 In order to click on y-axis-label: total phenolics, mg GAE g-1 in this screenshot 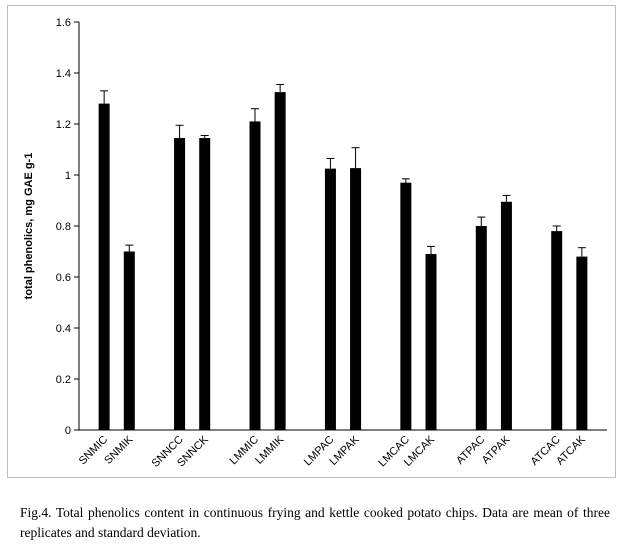, I will do `click(29, 226)`.